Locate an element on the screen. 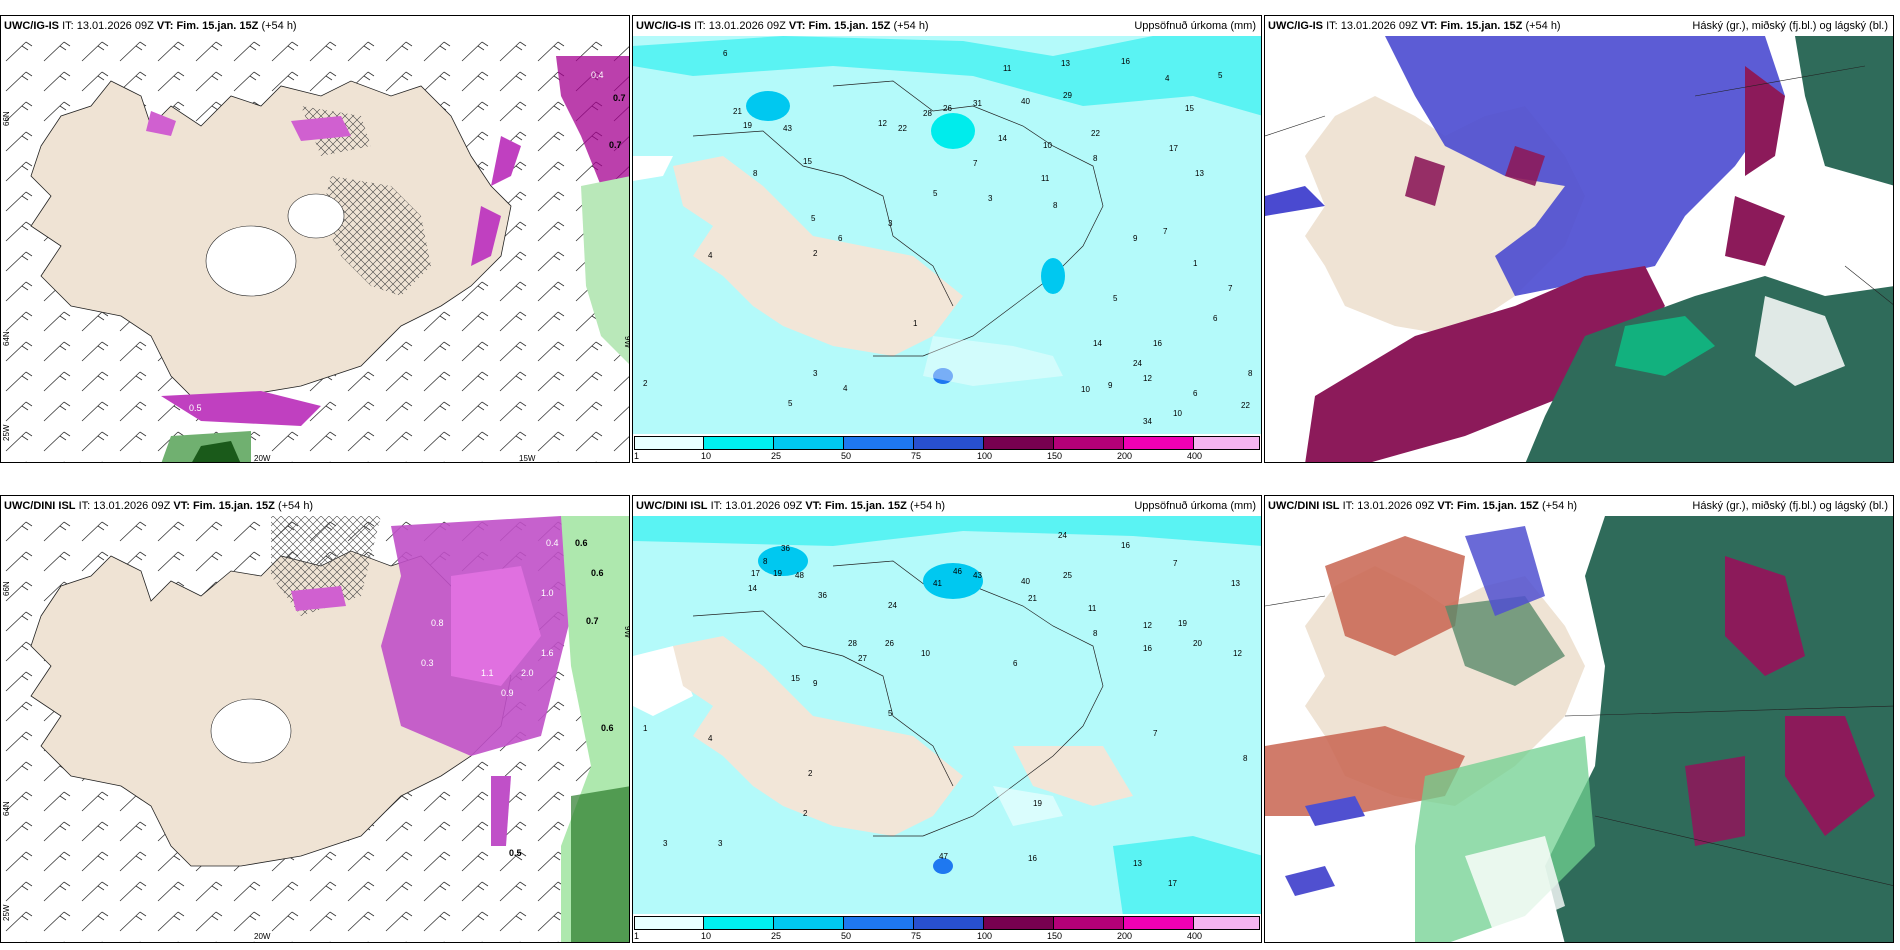 The image size is (1900, 950). precip-label: 0.9 is located at coordinates (507, 693).